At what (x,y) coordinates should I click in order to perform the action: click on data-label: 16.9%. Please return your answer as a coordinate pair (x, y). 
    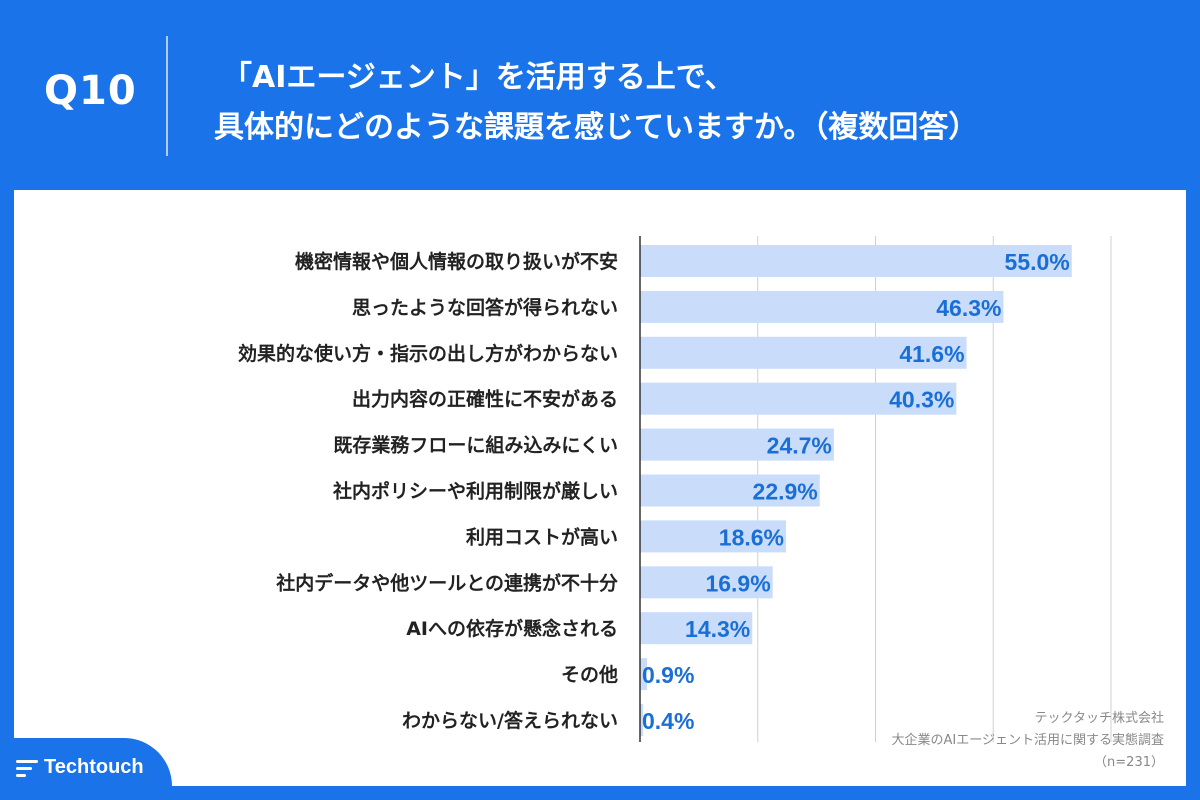
    Looking at the image, I should click on (737, 583).